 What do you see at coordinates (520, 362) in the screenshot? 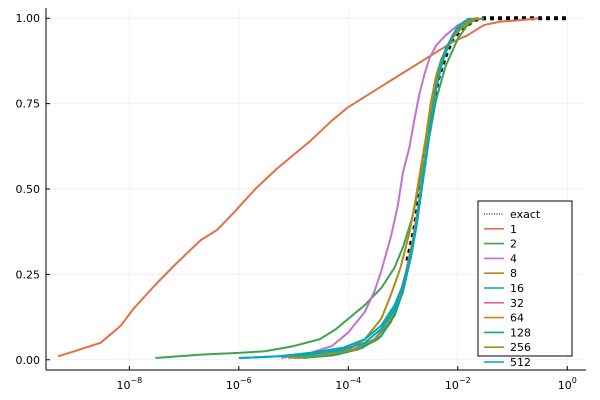
I see `legend-label-512: 512` at bounding box center [520, 362].